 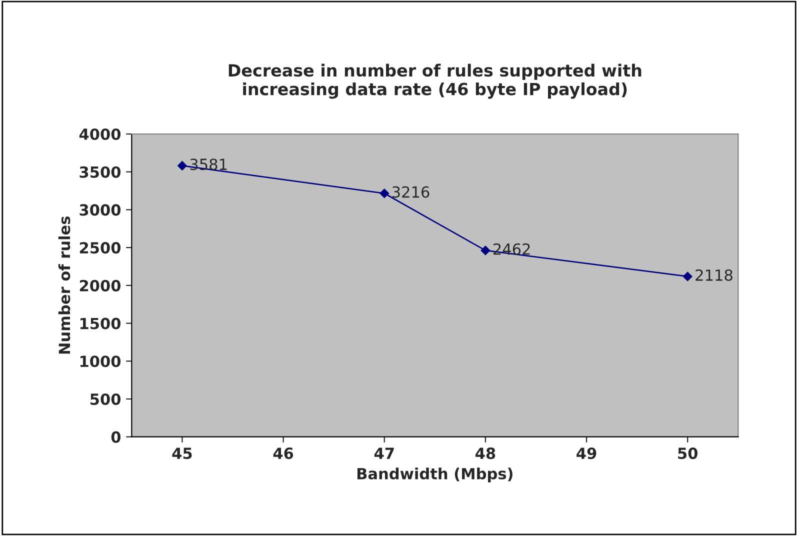 I want to click on y-tick-label: 3500, so click(x=100, y=172).